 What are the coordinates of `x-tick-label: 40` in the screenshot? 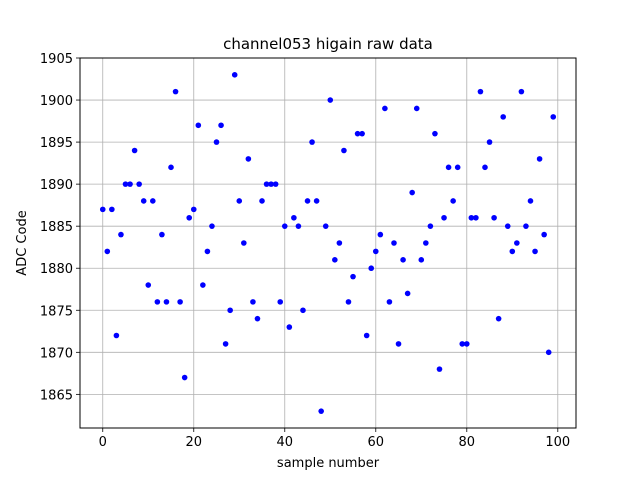 It's located at (284, 442).